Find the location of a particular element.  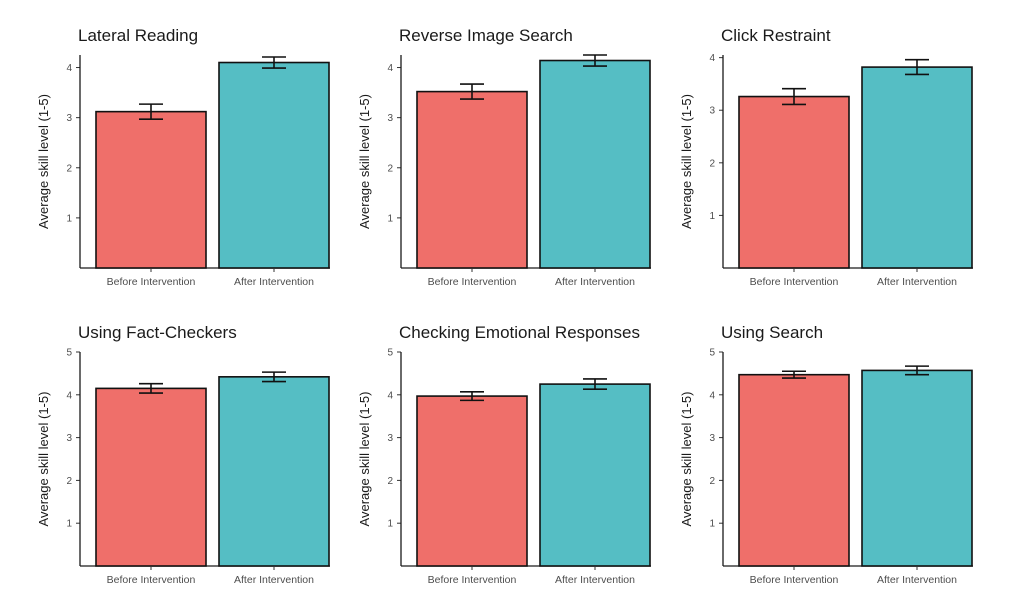

chart-title: Checking Emotional Responses is located at coordinates (519, 332).